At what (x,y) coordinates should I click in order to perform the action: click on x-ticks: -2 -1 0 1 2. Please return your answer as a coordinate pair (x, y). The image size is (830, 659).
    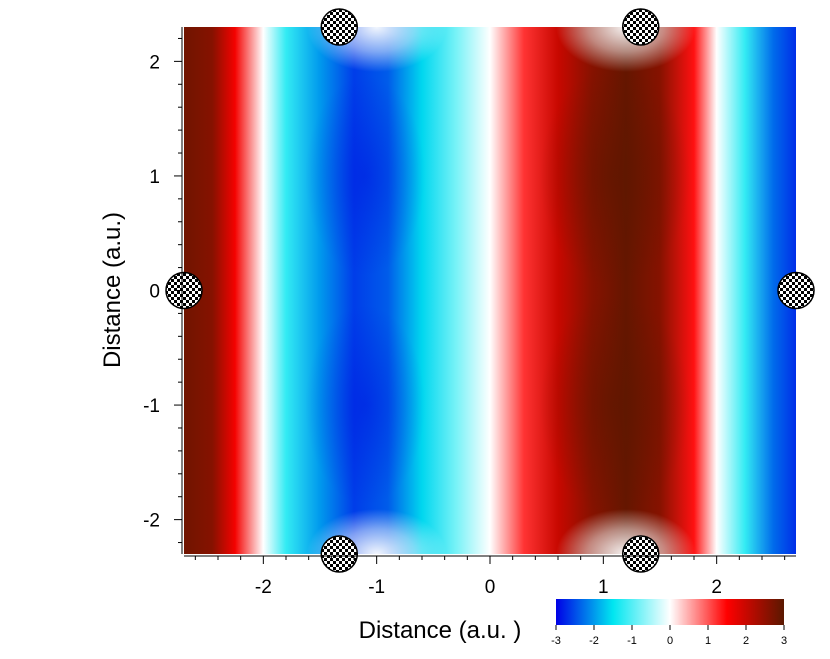
    Looking at the image, I should click on (490, 577).